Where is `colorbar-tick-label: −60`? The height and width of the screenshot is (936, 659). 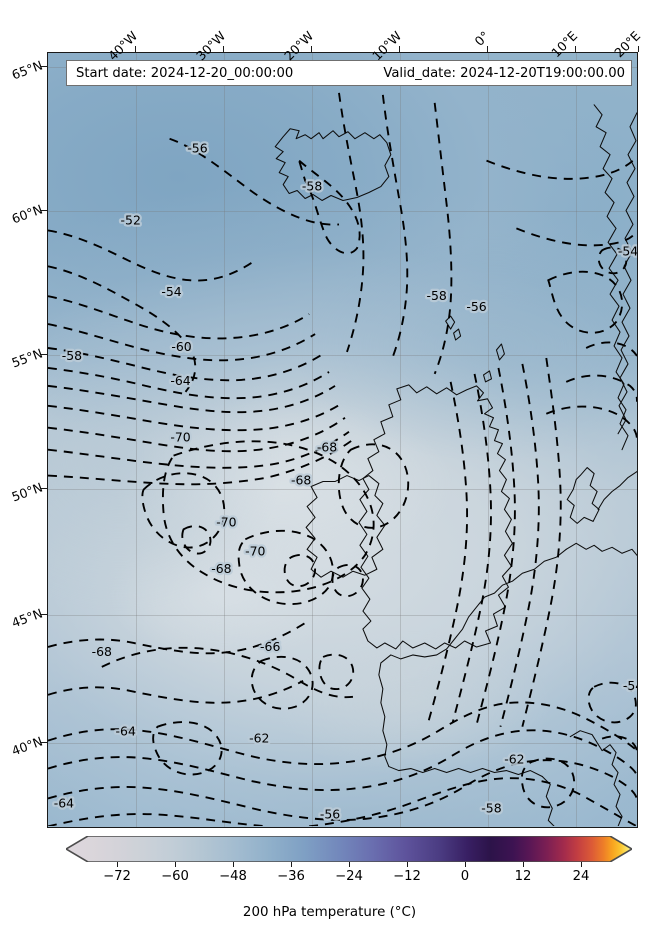 colorbar-tick-label: −60 is located at coordinates (175, 876).